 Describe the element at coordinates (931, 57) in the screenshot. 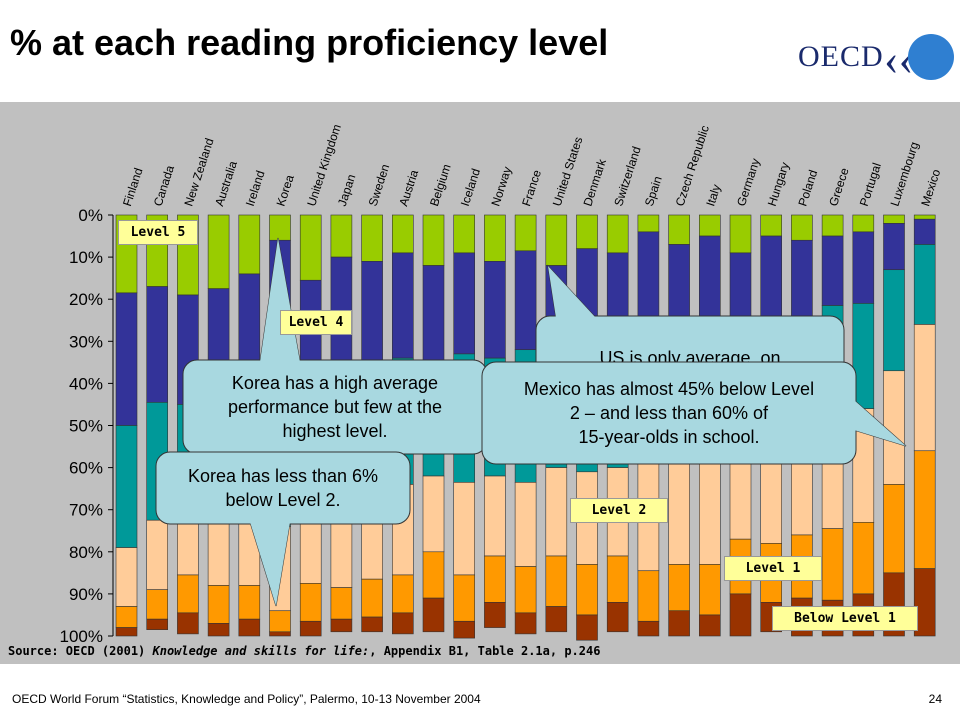

I see `globe-icon` at that location.